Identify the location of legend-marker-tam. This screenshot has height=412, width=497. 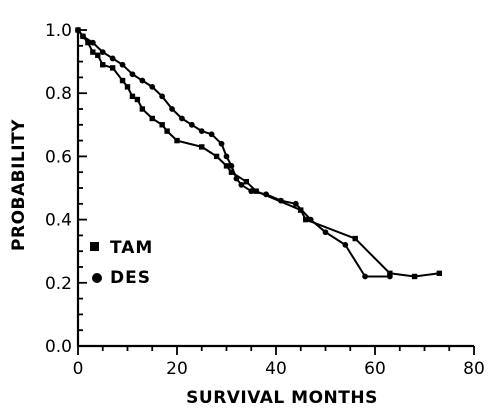
(94, 246).